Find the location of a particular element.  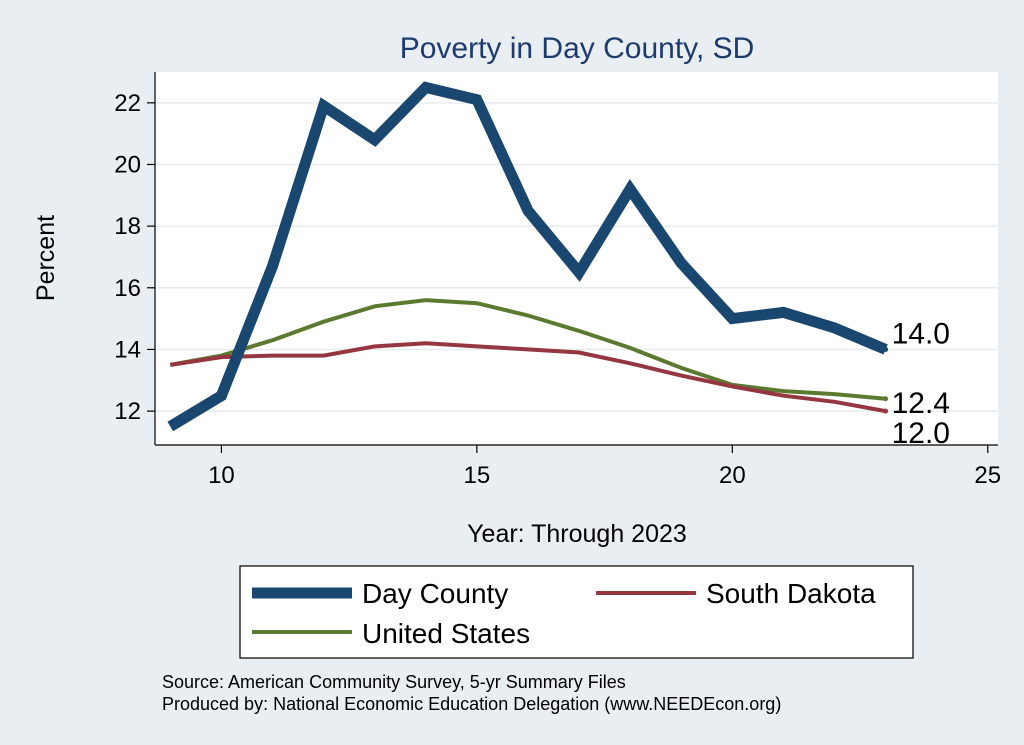

x-tick-label: 10 is located at coordinates (221, 475).